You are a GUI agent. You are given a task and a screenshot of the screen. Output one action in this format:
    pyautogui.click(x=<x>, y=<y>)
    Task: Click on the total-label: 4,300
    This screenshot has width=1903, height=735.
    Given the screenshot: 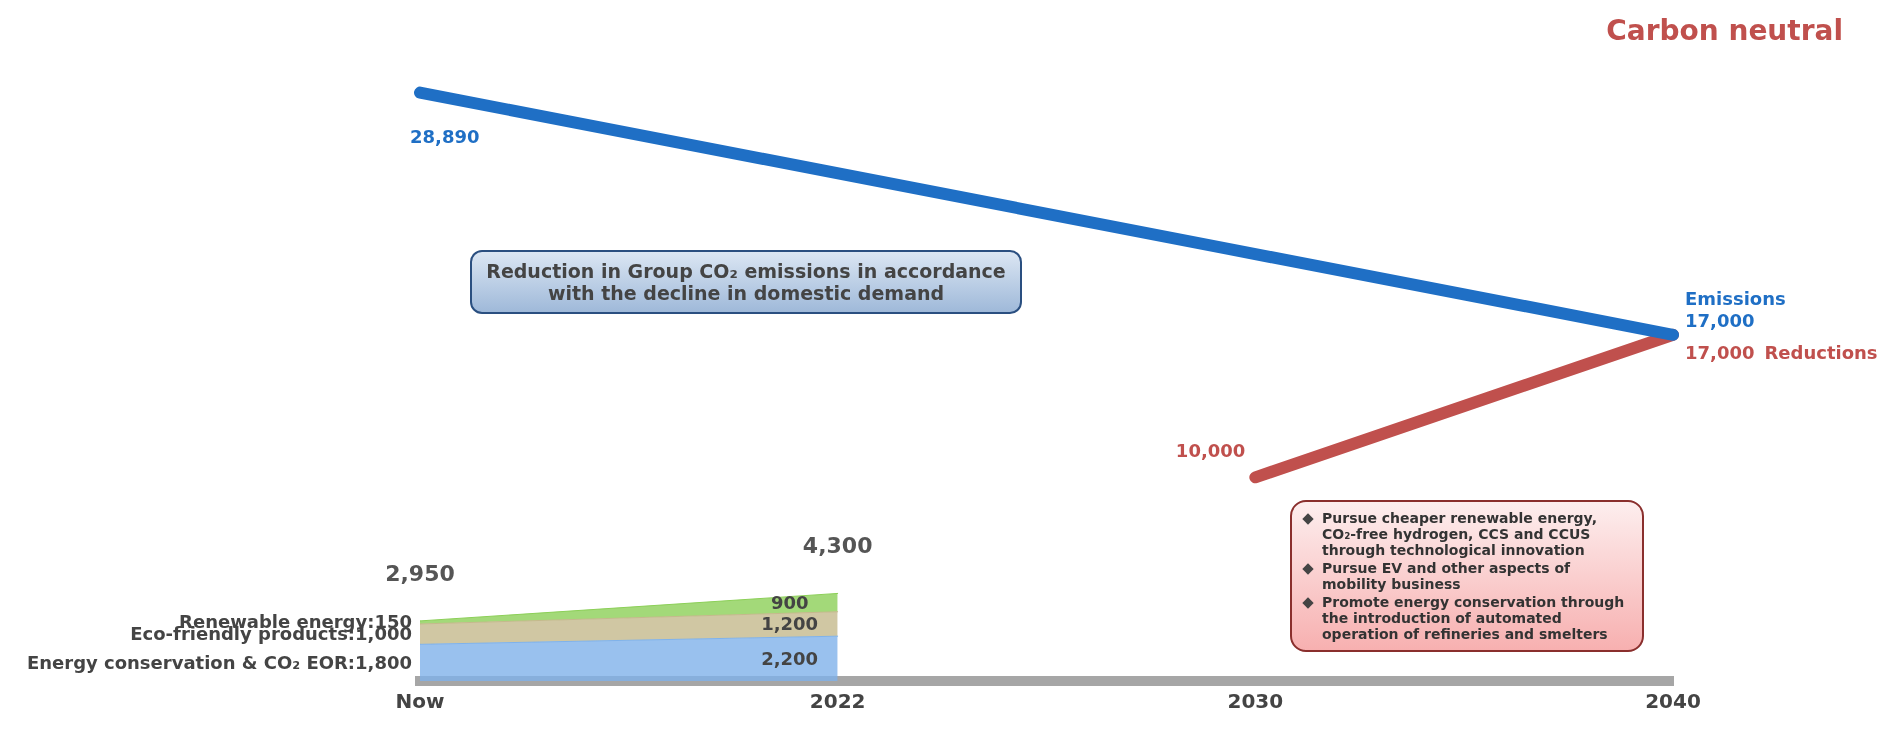 What is the action you would take?
    pyautogui.click(x=837, y=546)
    